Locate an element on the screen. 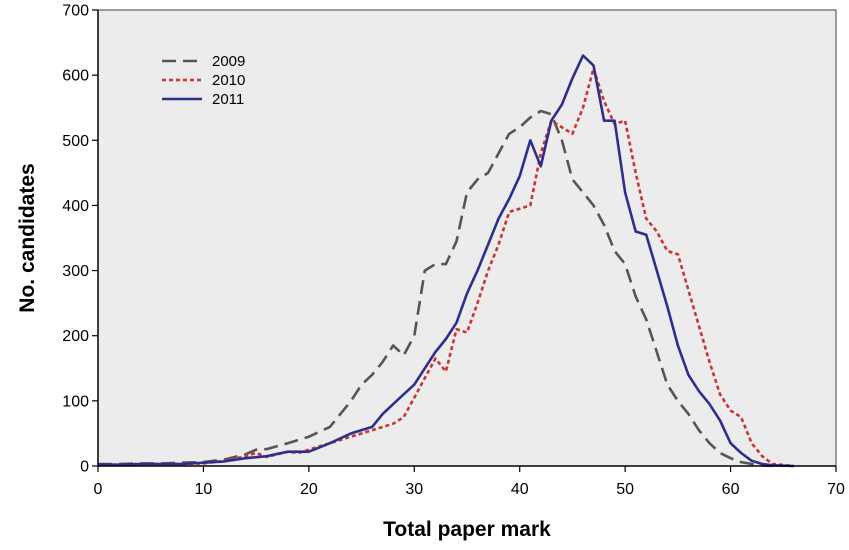  x-tick-label: 0 is located at coordinates (98, 489).